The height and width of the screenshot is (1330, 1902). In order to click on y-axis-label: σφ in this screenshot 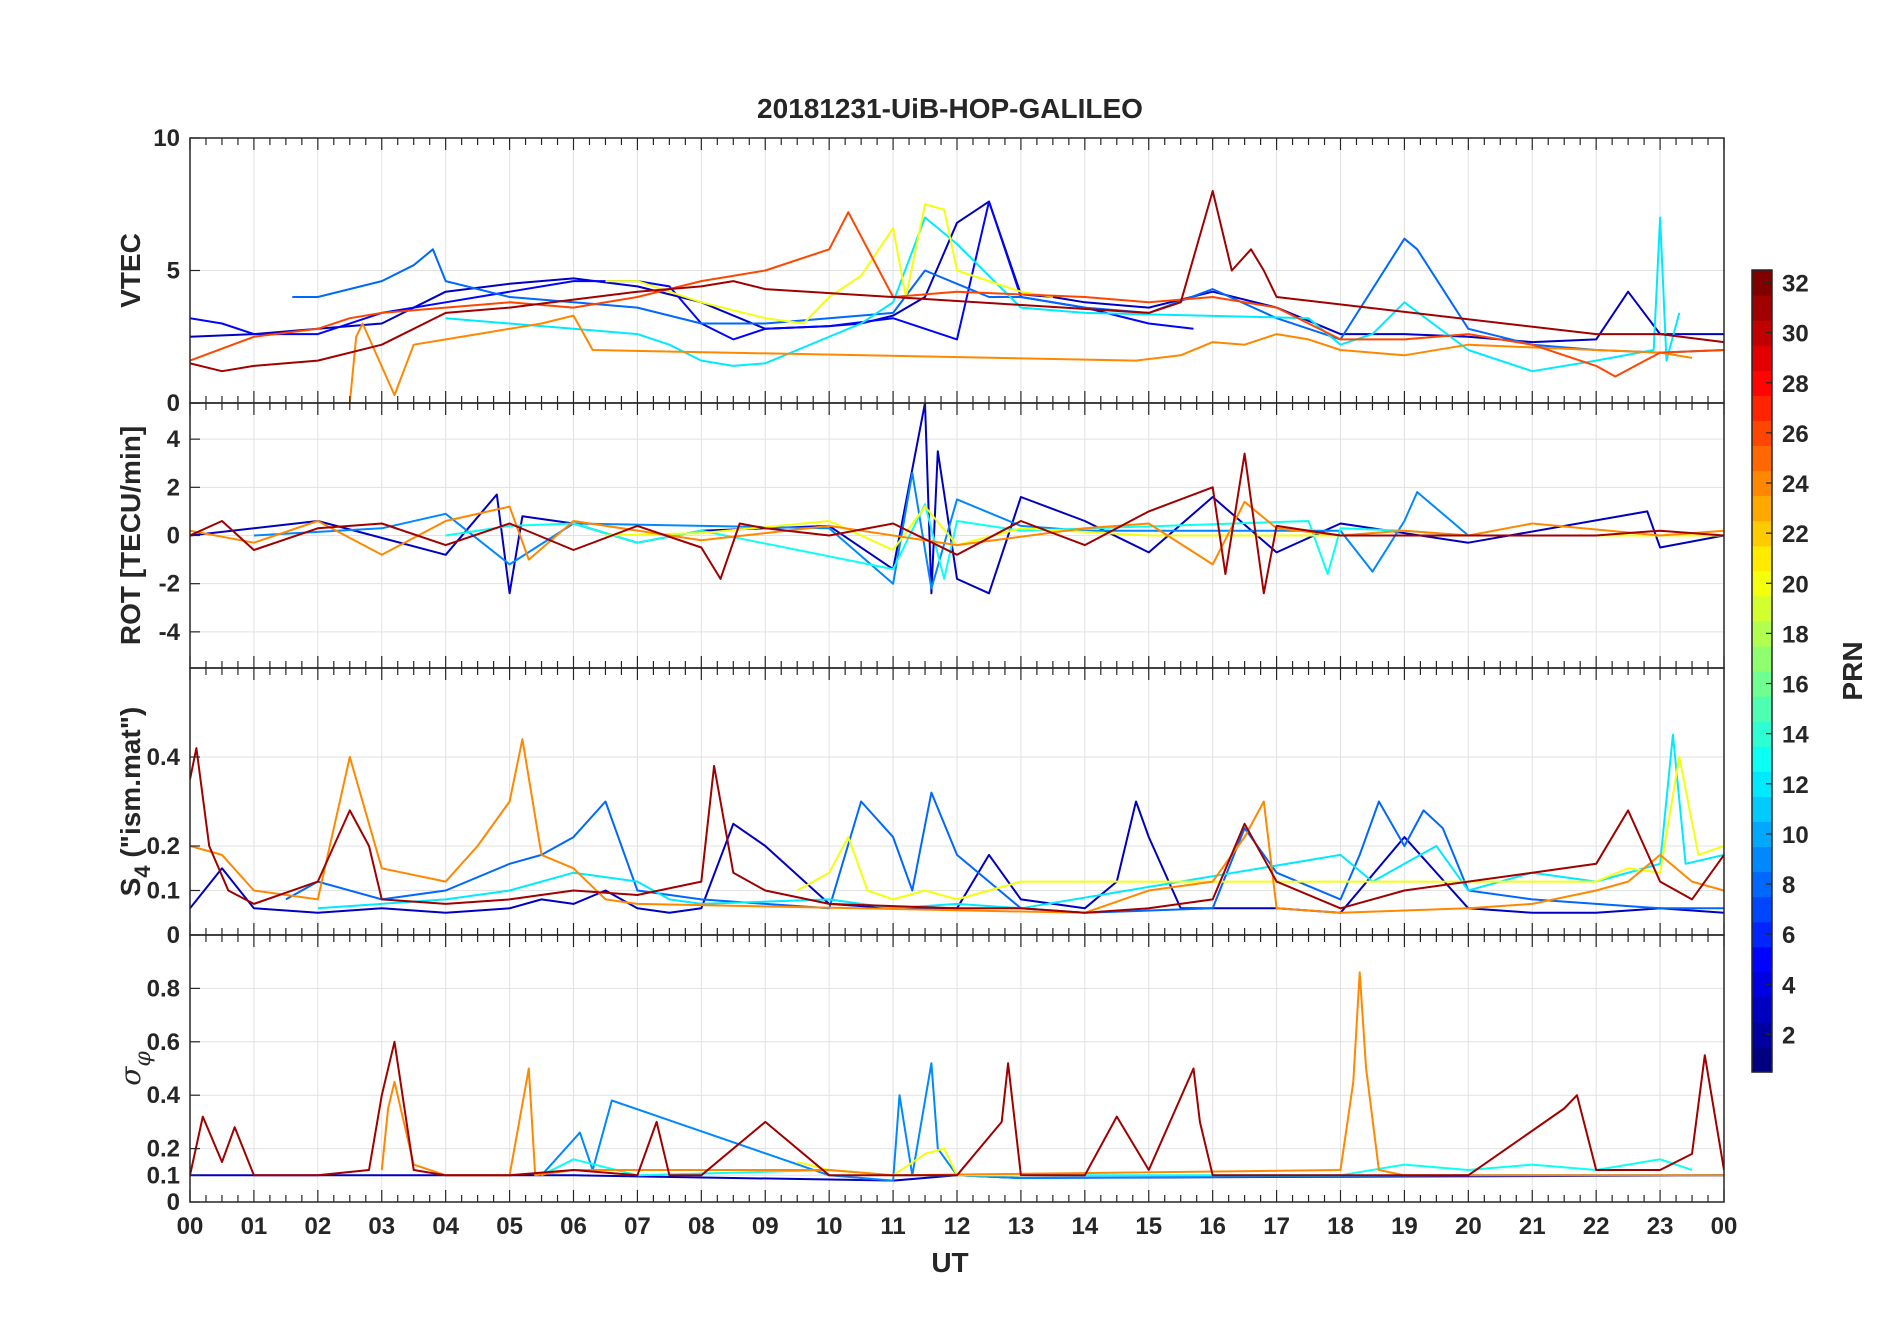, I will do `click(135, 1068)`.